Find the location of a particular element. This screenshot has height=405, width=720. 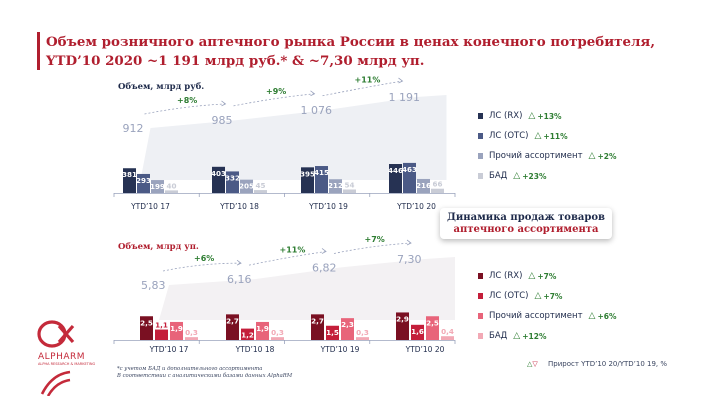

y-axis-label: Объем, млрд уп. is located at coordinates (158, 246).